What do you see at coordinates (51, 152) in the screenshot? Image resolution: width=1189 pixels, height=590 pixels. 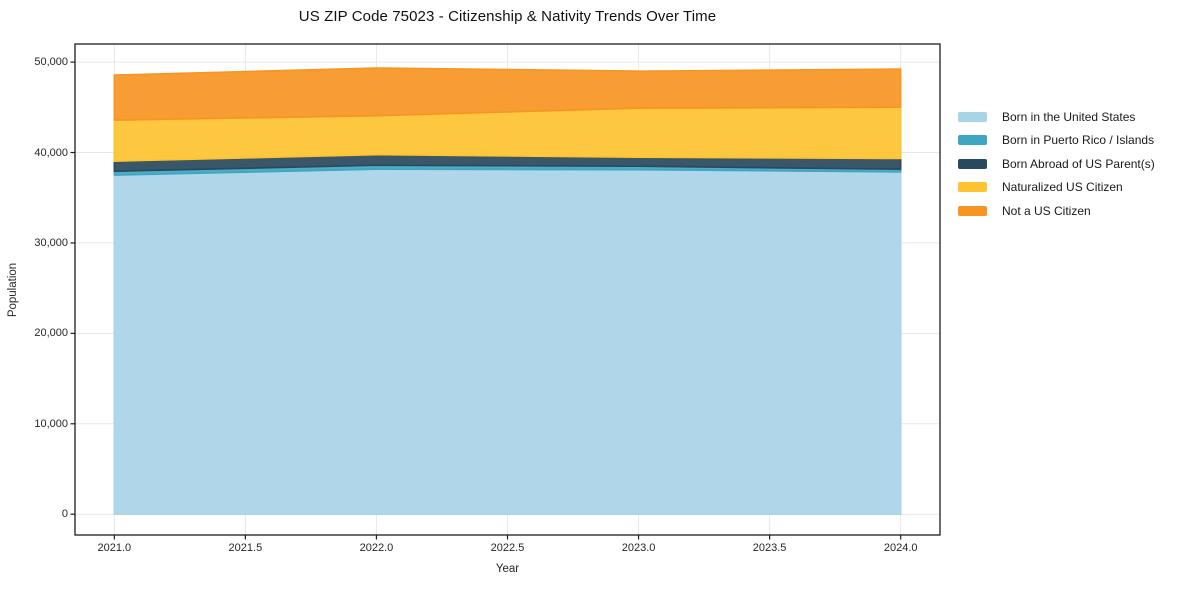 I see `y-tick-label: 40,000` at bounding box center [51, 152].